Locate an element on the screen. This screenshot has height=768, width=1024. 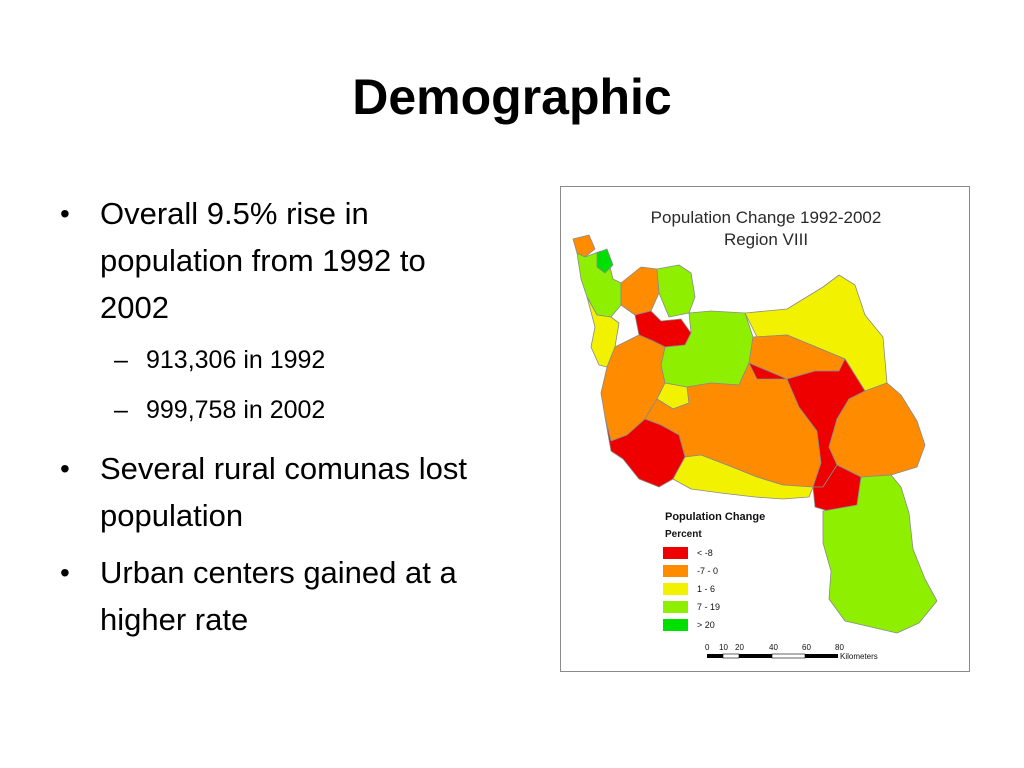
bullet-text: Urban centers gained at a higher rate is located at coordinates (278, 596).